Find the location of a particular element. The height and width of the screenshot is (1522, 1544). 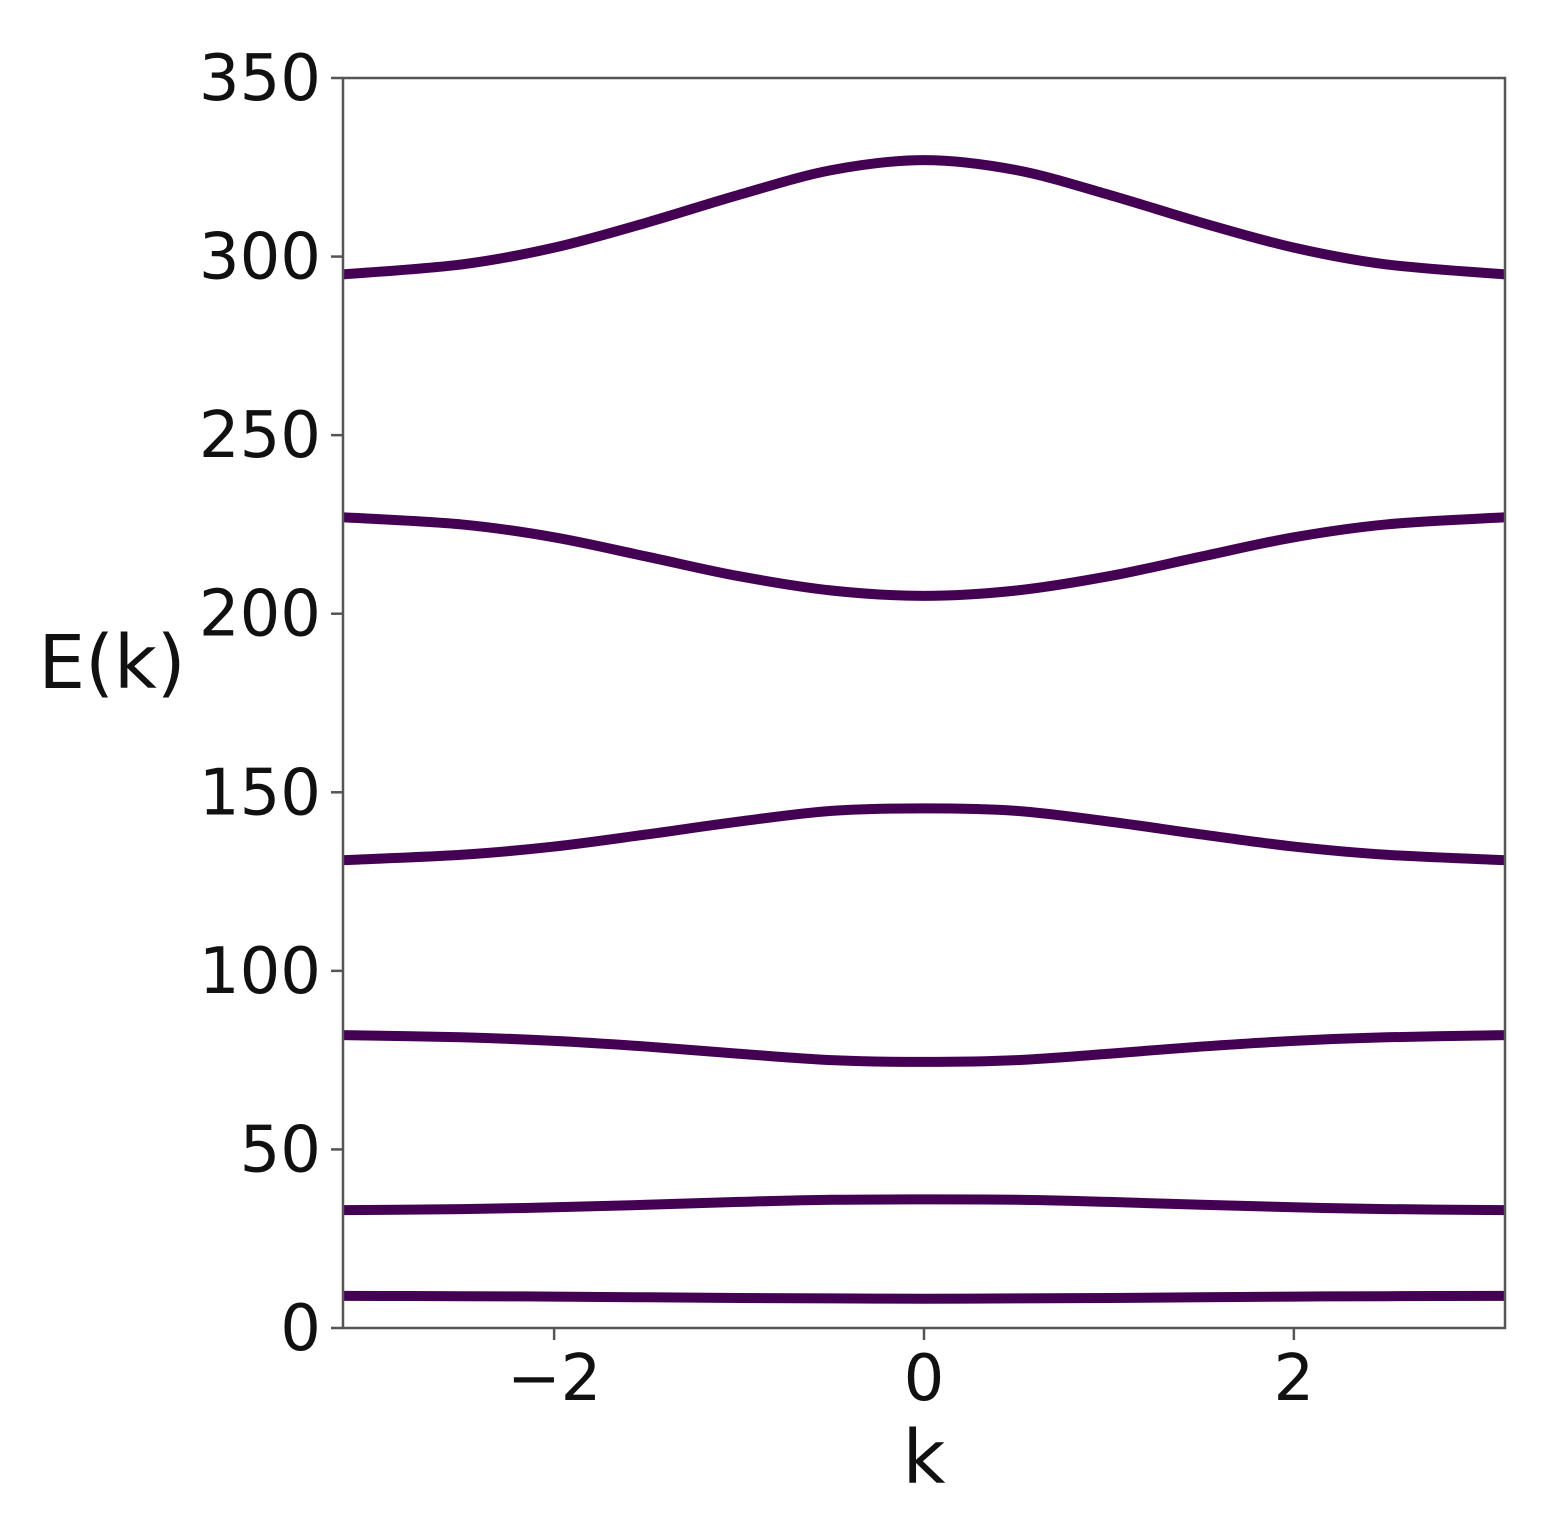

y-tick-label: 350 is located at coordinates (260, 79).